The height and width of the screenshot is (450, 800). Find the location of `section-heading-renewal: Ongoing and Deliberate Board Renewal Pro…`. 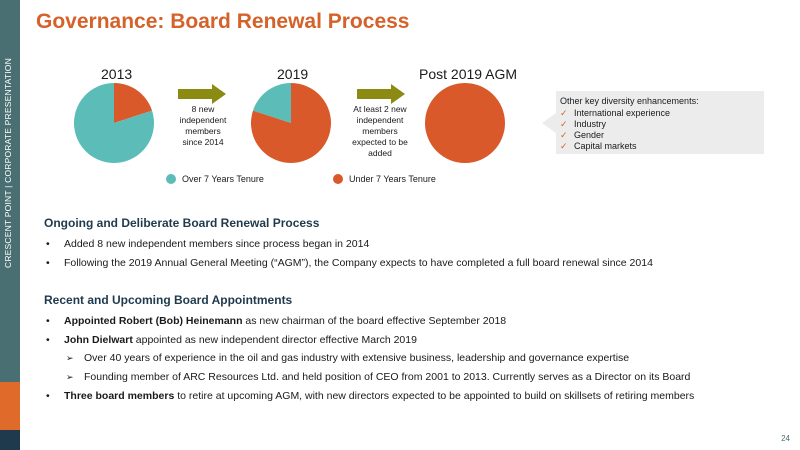

section-heading-renewal: Ongoing and Deliberate Board Renewal Pro… is located at coordinates (182, 223).